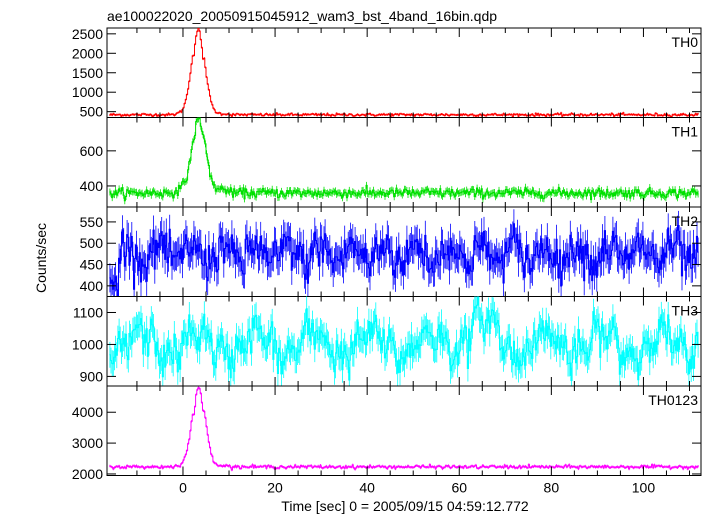  Describe the element at coordinates (405, 506) in the screenshot. I see `x-axis-title: Time [sec] 0 = 2005/09/15 04:59:12.772` at that location.